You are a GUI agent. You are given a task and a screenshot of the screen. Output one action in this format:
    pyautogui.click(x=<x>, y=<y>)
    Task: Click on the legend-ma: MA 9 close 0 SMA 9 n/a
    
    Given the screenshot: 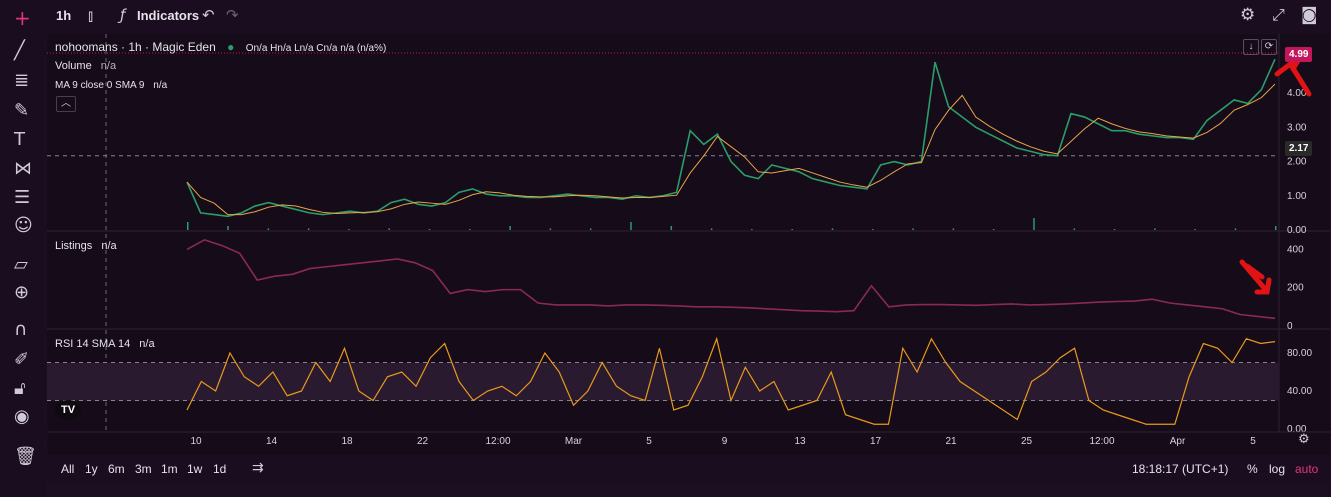 What is the action you would take?
    pyautogui.click(x=111, y=85)
    